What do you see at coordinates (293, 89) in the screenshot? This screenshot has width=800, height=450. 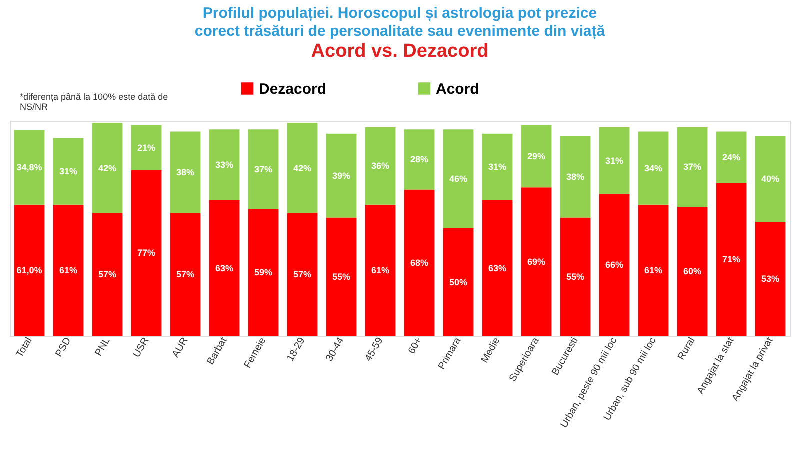 I see `legend-label: Dezacord` at bounding box center [293, 89].